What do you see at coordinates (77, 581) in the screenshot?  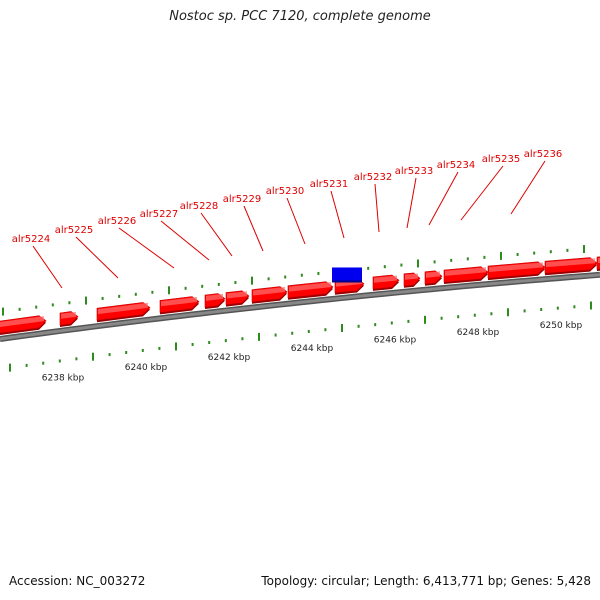 I see `accession-text: Accession: NC_003272` at bounding box center [77, 581].